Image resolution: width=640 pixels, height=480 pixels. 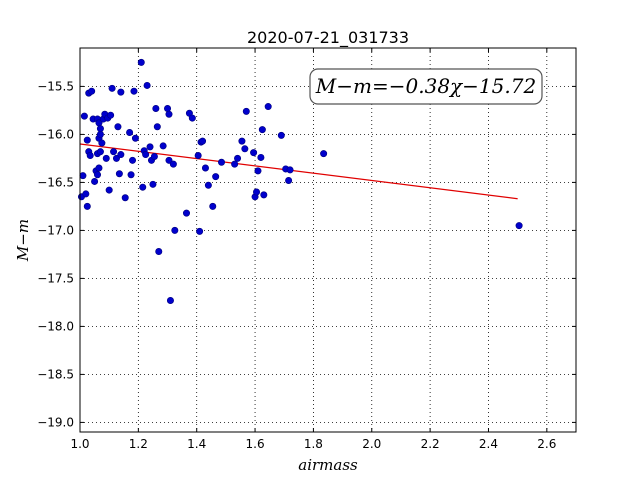 I want to click on annotation-box, so click(x=426, y=86).